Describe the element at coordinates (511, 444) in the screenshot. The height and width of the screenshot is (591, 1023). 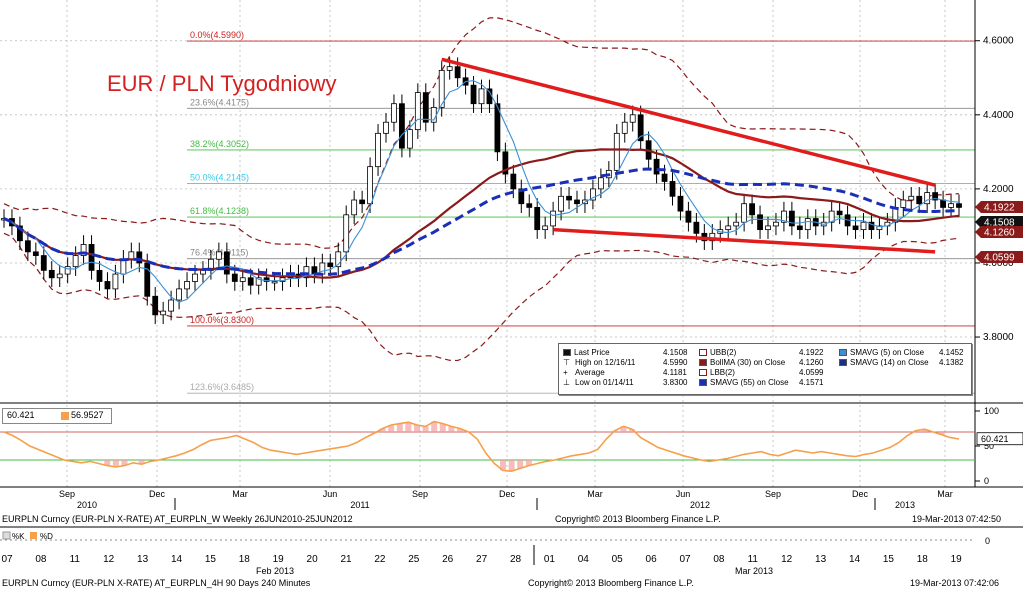
I see `oscillator-panel: 100 50 0 60.421` at that location.